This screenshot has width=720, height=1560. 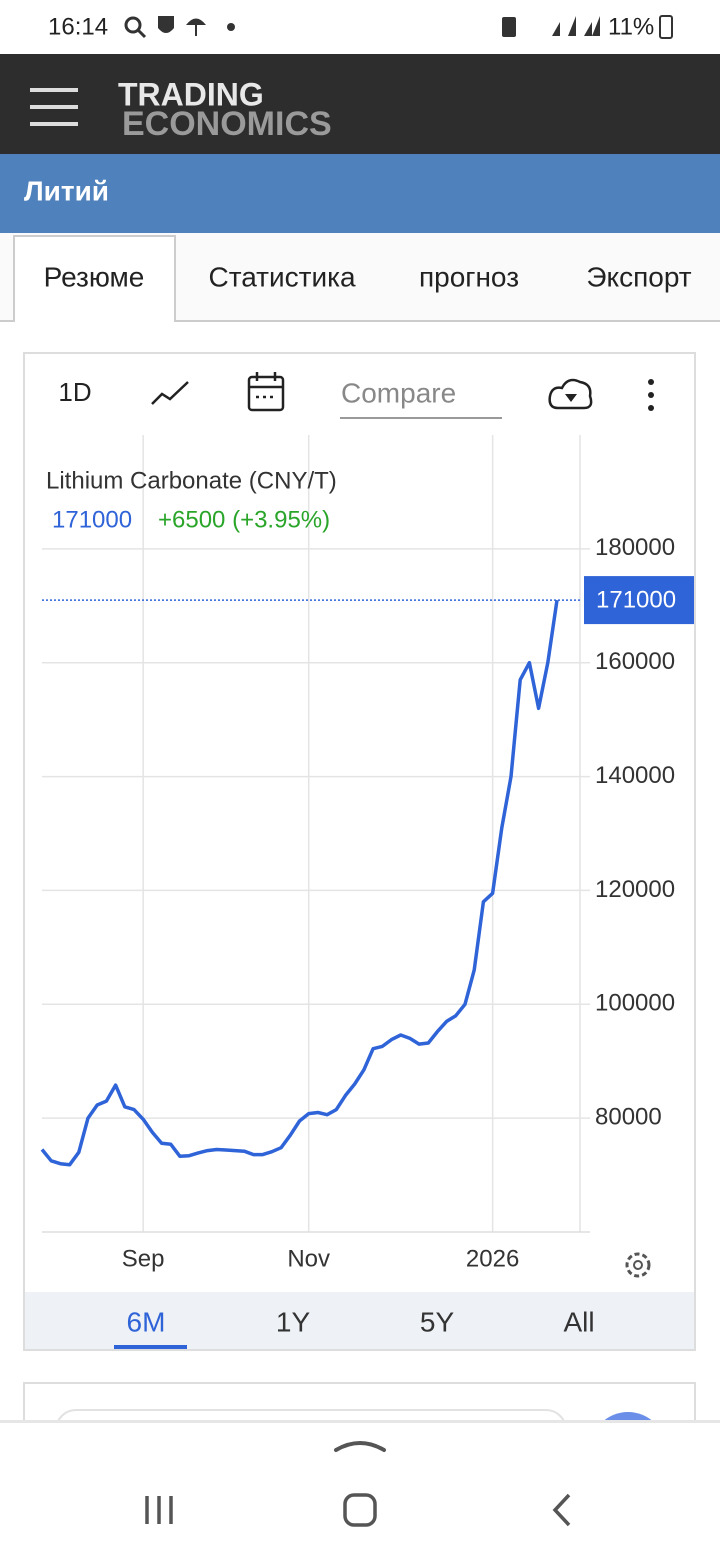 I want to click on range-button: 5Y, so click(x=437, y=1321).